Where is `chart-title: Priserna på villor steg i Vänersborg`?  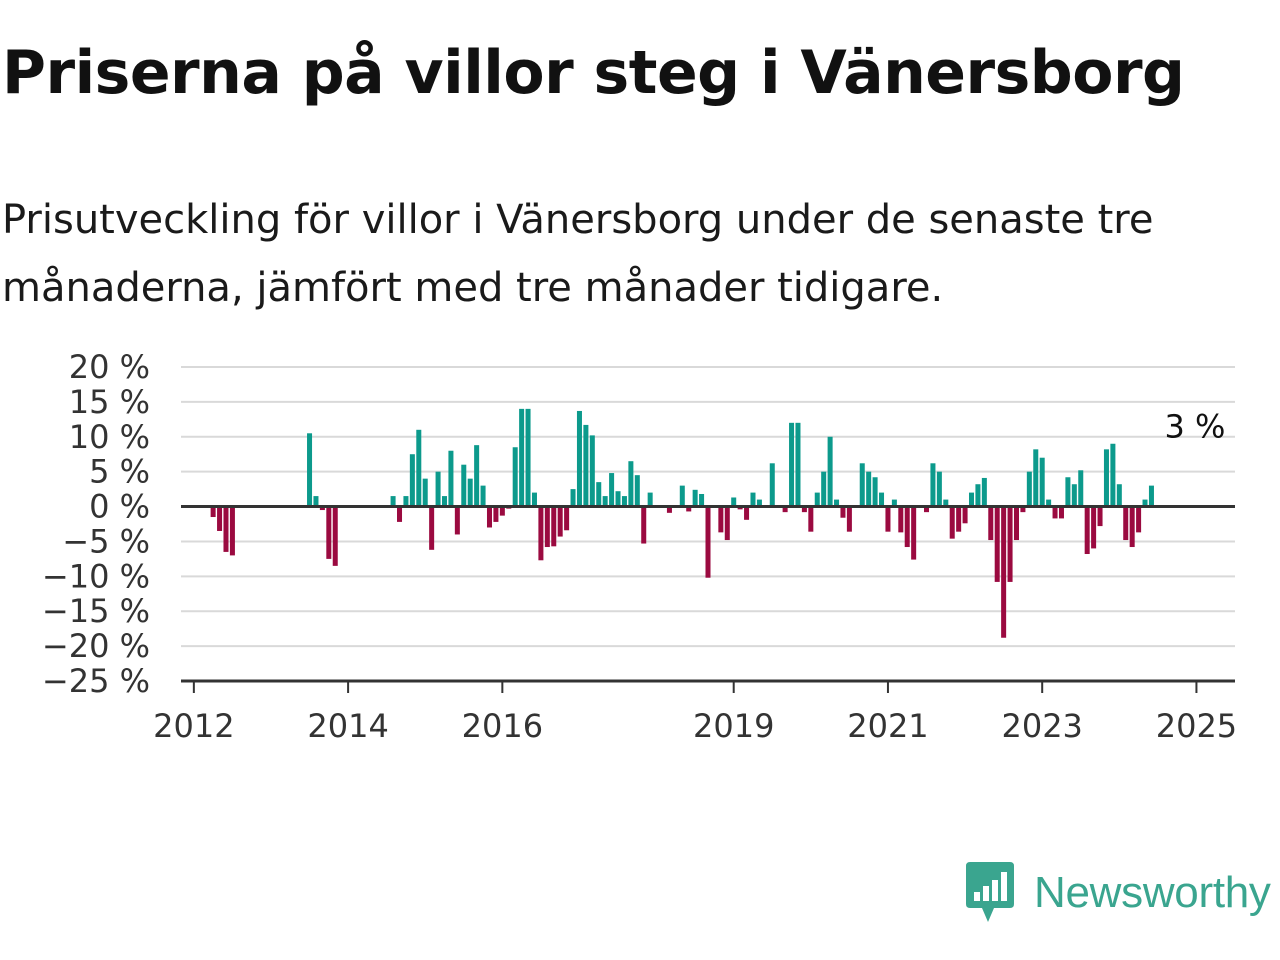
chart-title: Priserna på villor steg i Vänersborg is located at coordinates (593, 73).